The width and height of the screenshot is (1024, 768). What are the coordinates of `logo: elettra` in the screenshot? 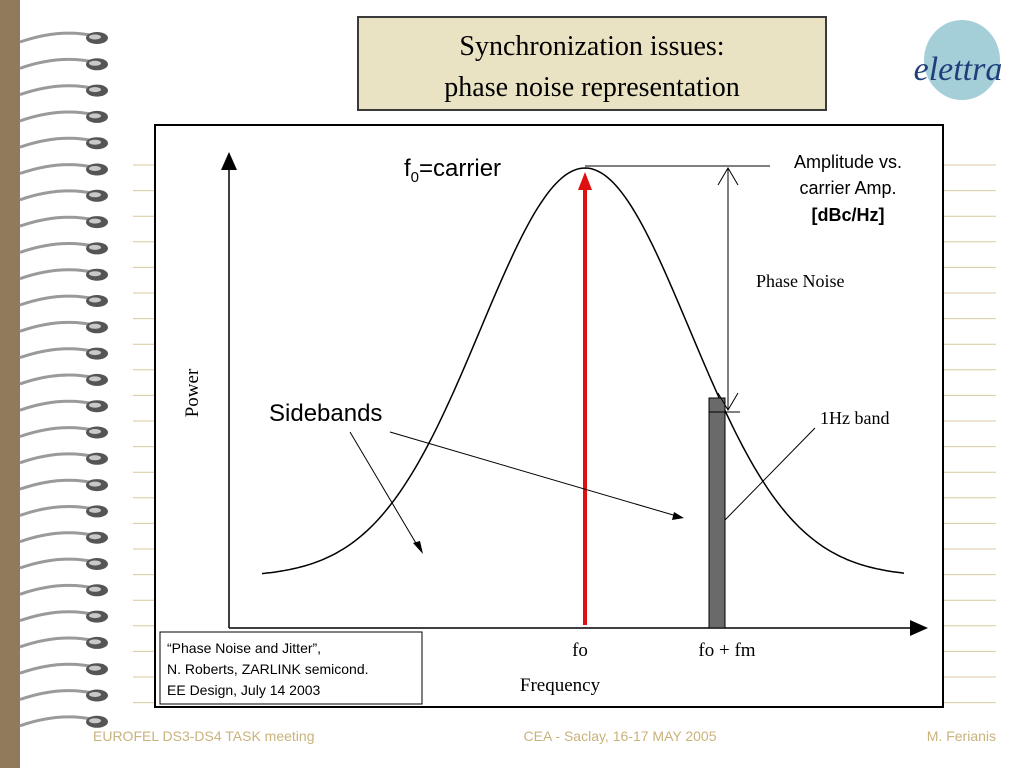 It's located at (958, 60).